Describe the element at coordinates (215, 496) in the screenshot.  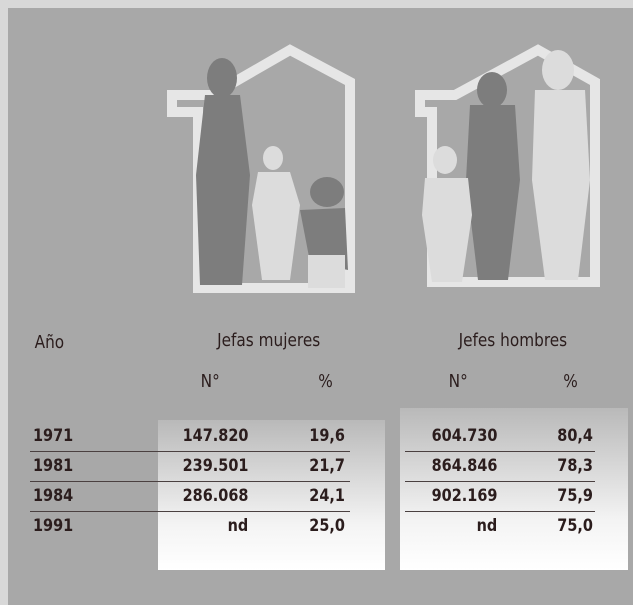
I see `value-cell: 286.068` at that location.